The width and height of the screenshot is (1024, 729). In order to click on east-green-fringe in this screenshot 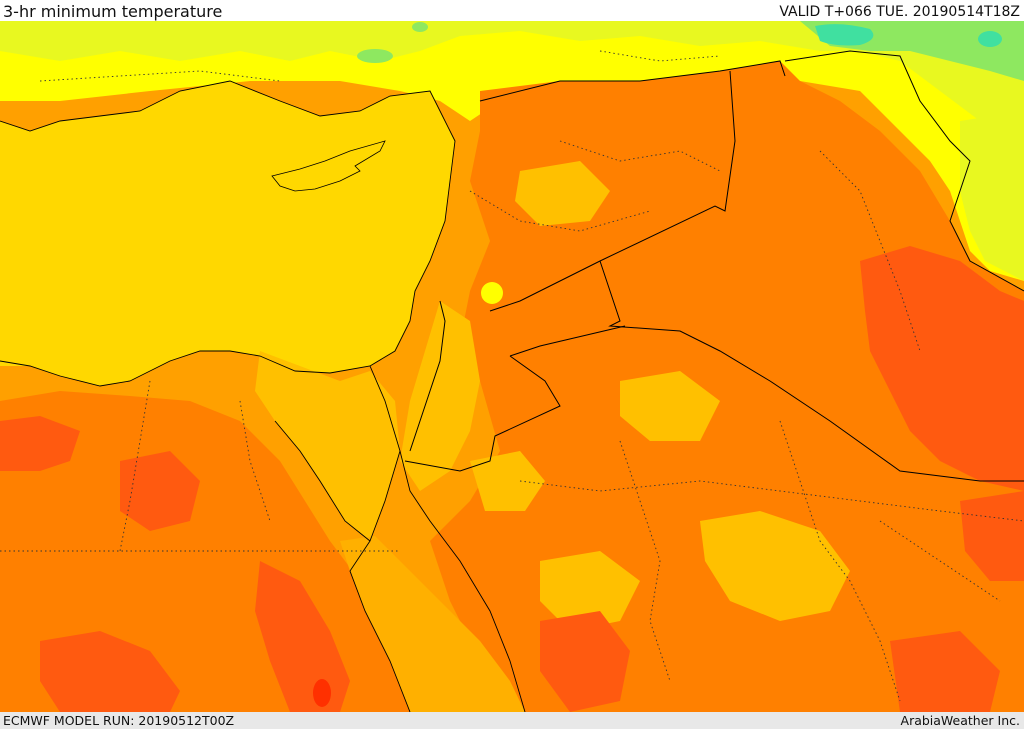, I will do `click(992, 196)`.